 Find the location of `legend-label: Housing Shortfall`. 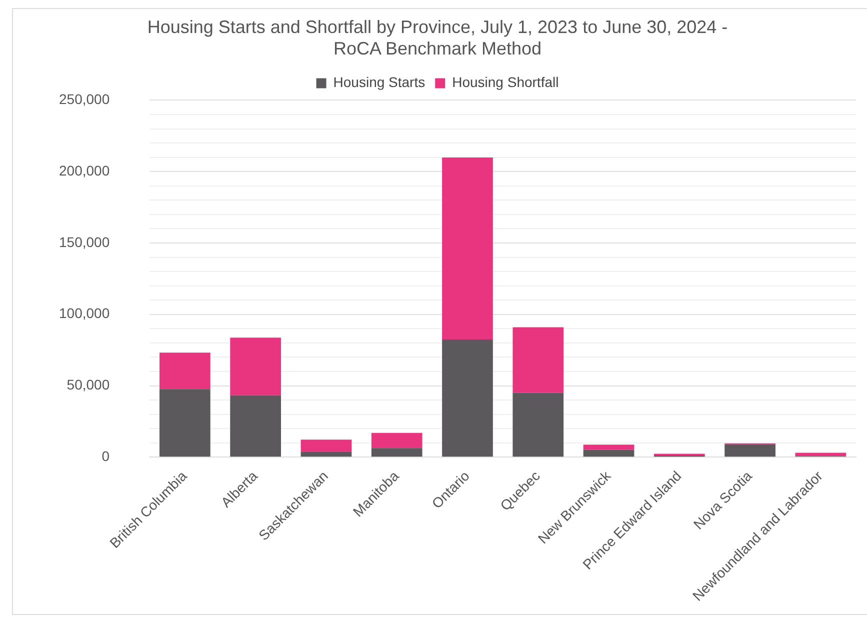

legend-label: Housing Shortfall is located at coordinates (505, 82).